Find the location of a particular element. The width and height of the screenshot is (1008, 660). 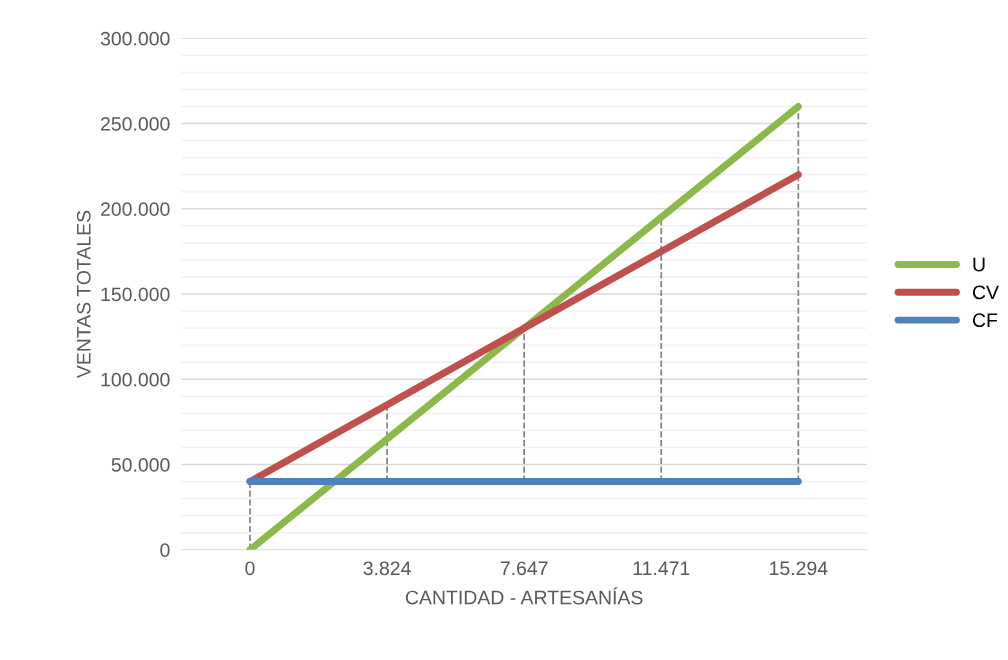

x-axis-title: CANTIDAD - ARTESANÍAS is located at coordinates (524, 596).